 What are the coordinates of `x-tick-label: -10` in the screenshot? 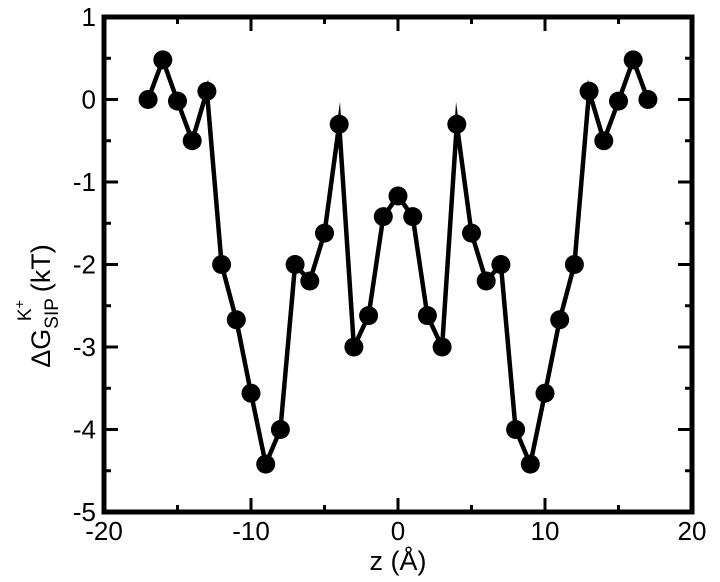 It's located at (251, 531).